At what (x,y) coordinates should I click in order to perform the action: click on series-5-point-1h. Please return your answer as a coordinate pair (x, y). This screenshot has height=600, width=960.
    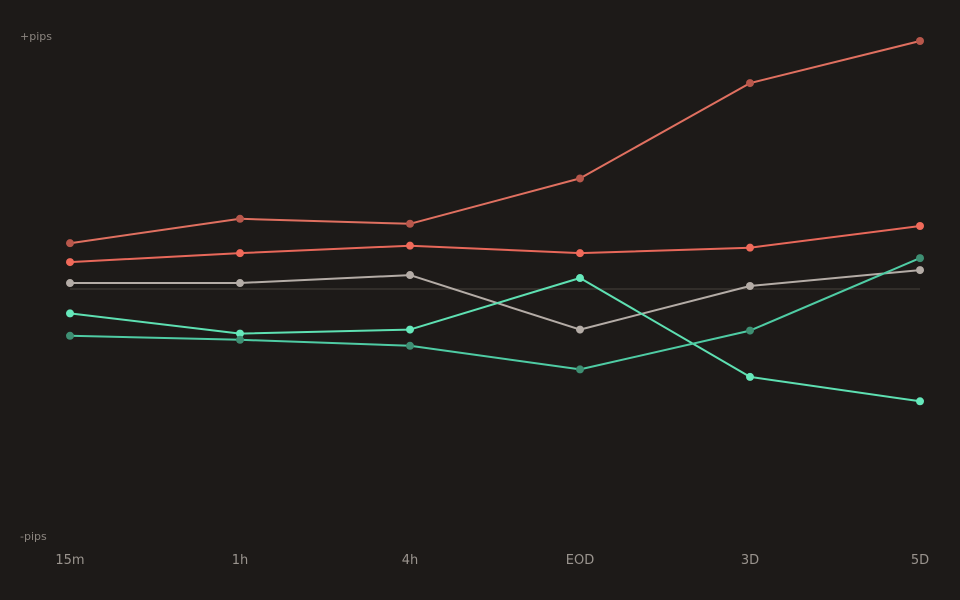
    Looking at the image, I should click on (240, 340).